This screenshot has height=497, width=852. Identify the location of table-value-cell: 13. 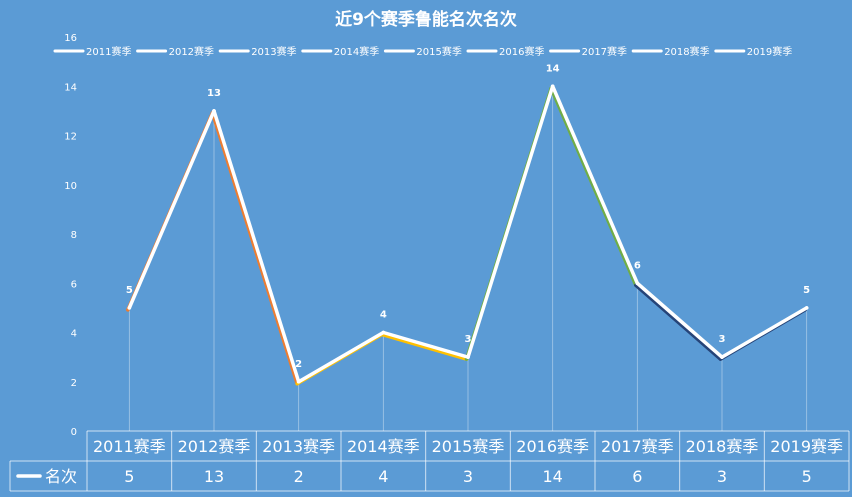
(214, 476).